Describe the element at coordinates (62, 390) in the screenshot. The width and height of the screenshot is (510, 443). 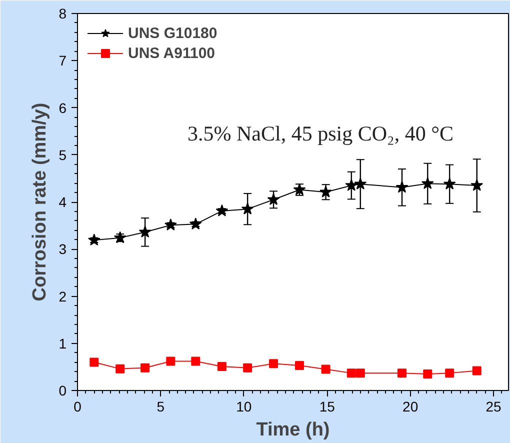
I see `y-tick-label: 0` at that location.